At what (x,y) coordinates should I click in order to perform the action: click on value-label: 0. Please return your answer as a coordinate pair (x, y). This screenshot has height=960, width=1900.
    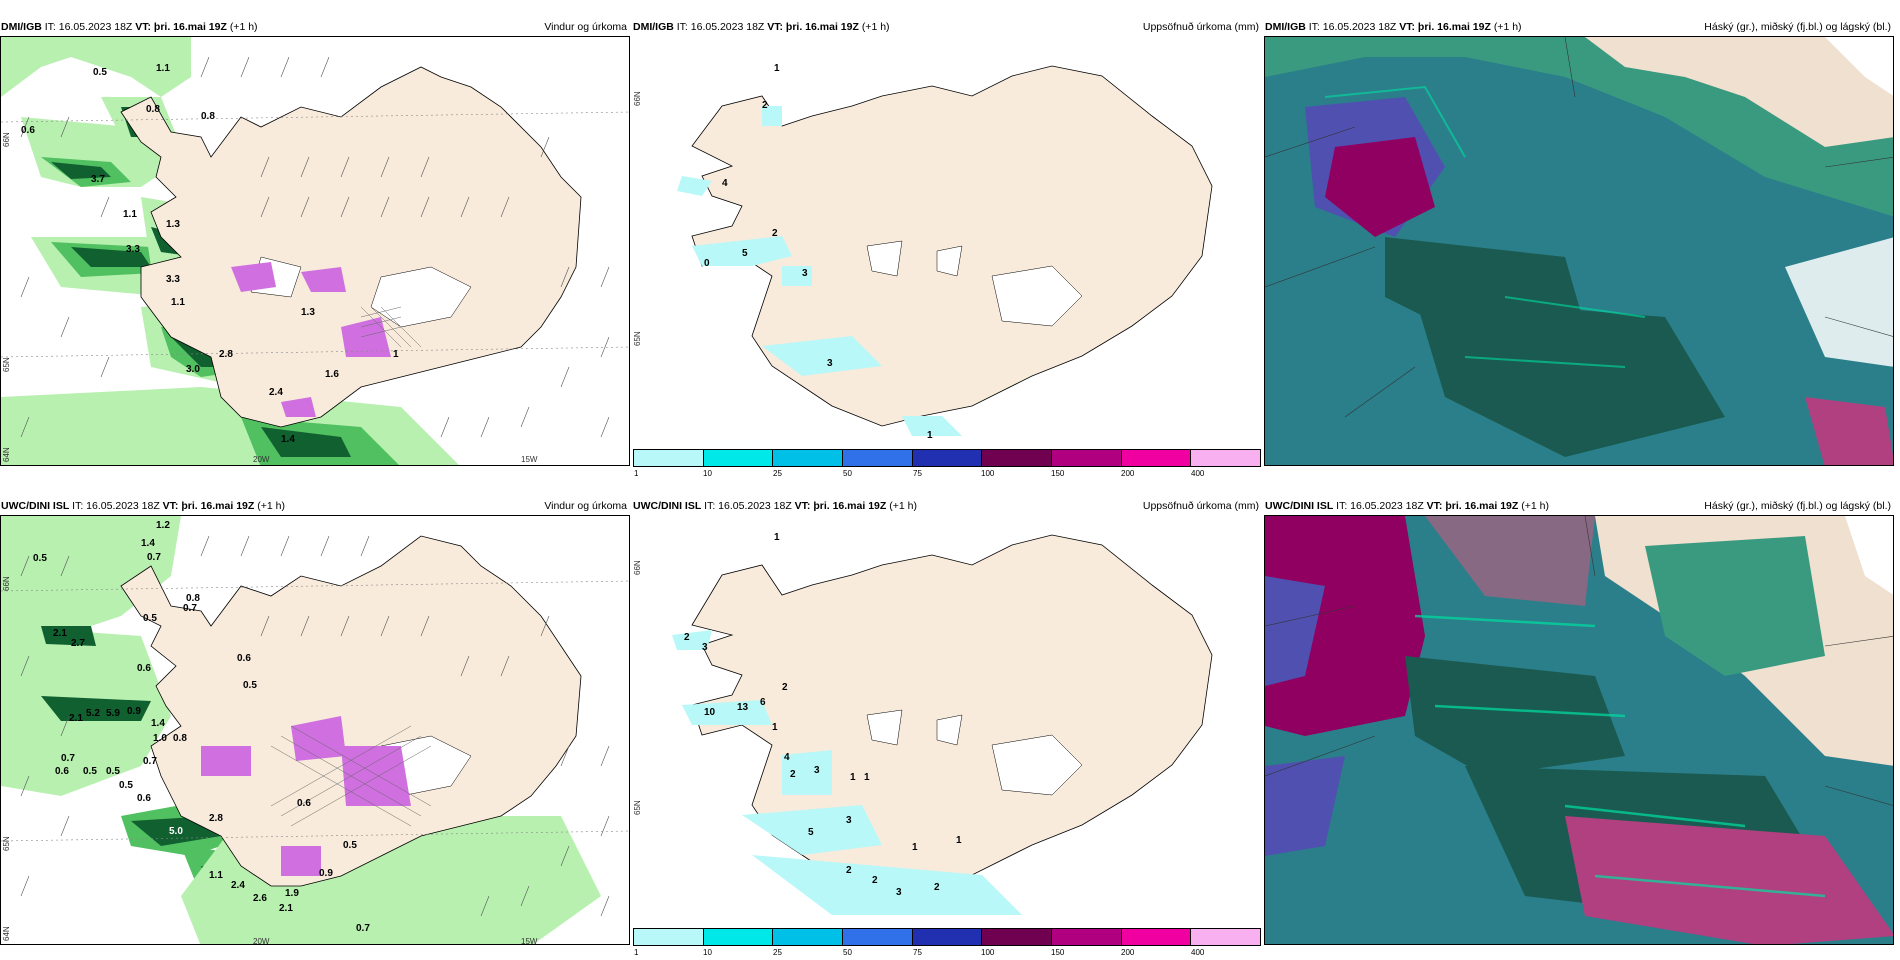
    Looking at the image, I should click on (707, 263).